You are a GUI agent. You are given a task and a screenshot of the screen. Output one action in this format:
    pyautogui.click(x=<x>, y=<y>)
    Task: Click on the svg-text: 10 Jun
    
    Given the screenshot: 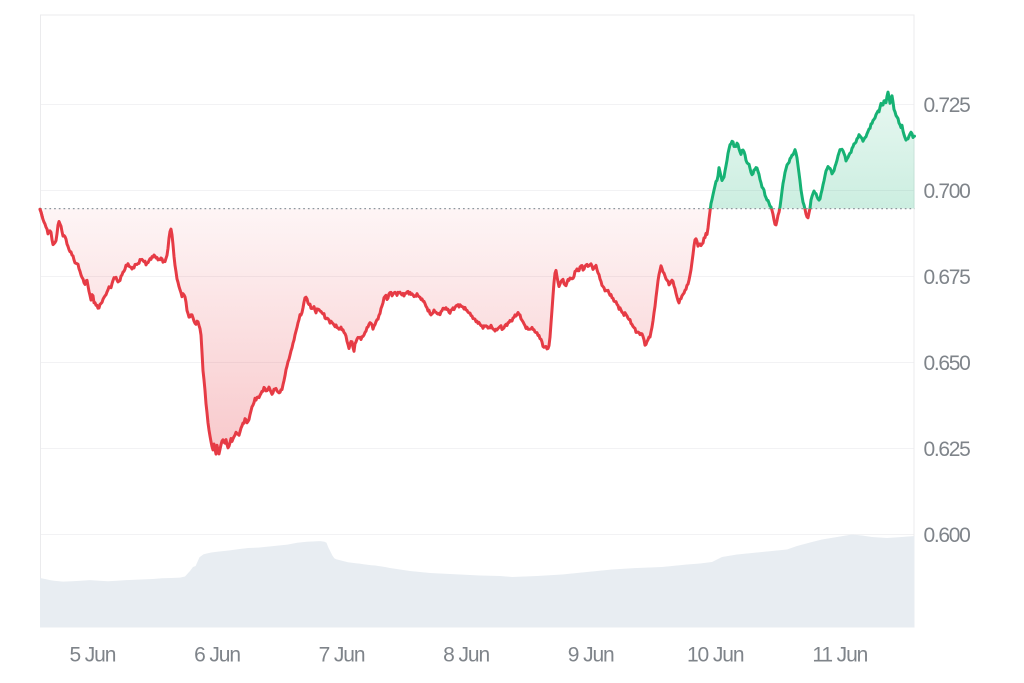 What is the action you would take?
    pyautogui.click(x=715, y=654)
    